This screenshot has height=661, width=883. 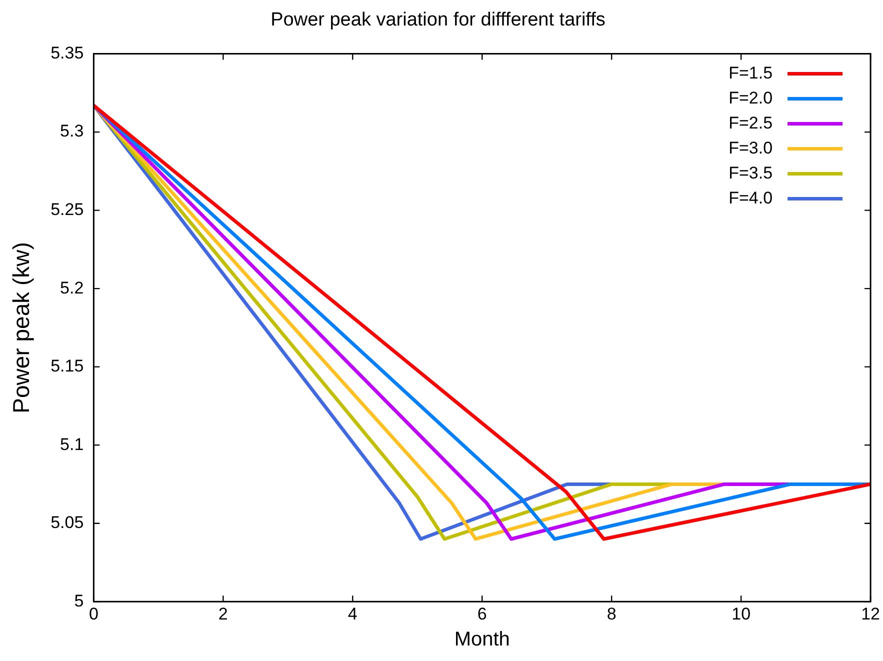 What do you see at coordinates (353, 614) in the screenshot?
I see `x-tick-label: 4` at bounding box center [353, 614].